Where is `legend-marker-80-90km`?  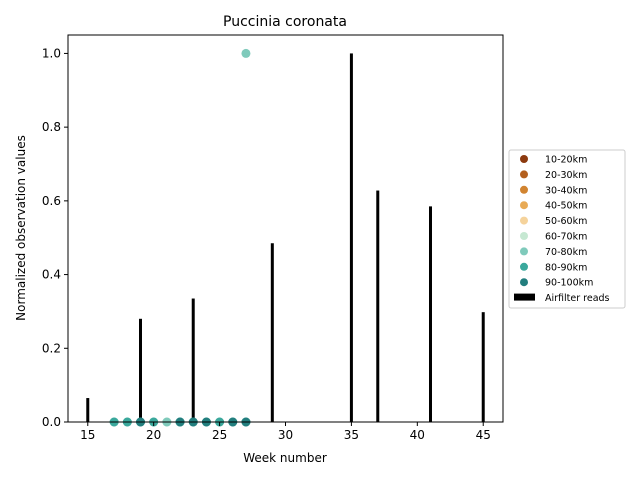
legend-marker-80-90km is located at coordinates (524, 266).